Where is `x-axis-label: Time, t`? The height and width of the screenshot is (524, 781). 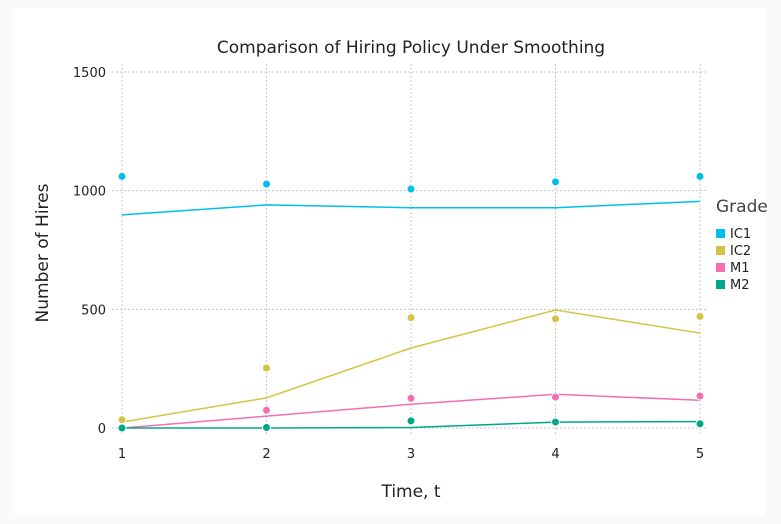 x-axis-label: Time, t is located at coordinates (410, 492).